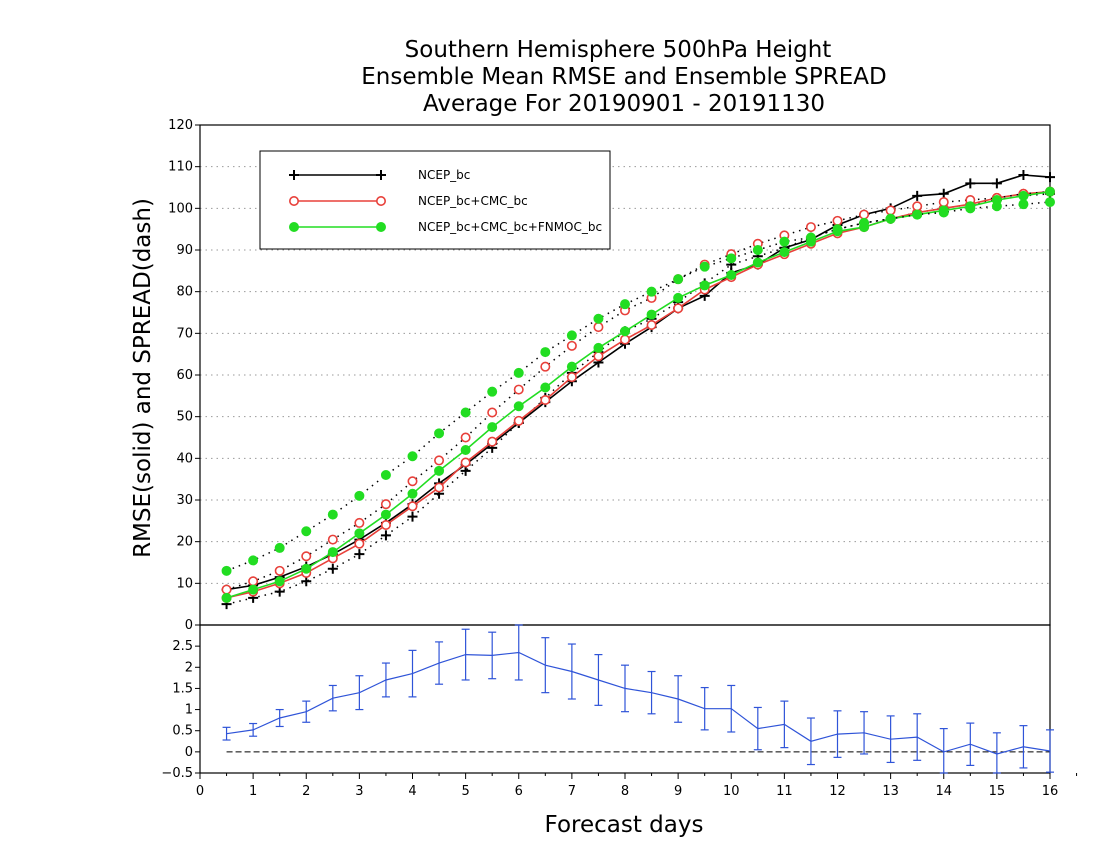 The image size is (1100, 850). I want to click on y-tick-label: −0.5, so click(177, 773).